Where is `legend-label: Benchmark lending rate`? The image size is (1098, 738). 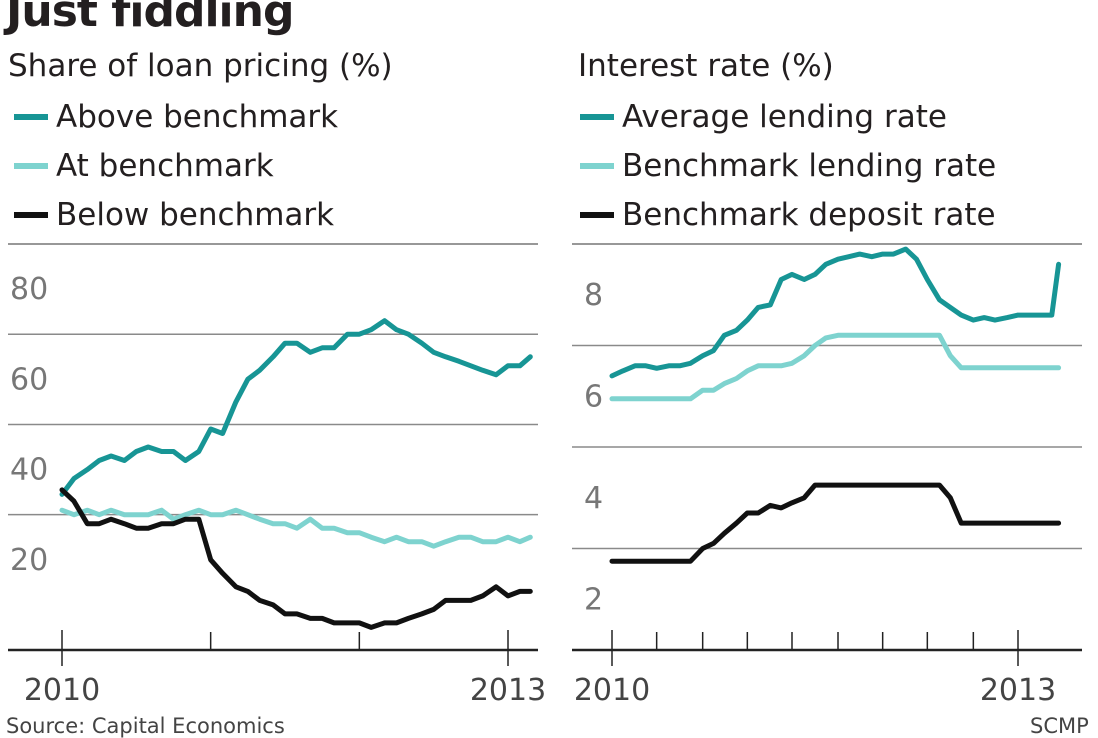 legend-label: Benchmark lending rate is located at coordinates (809, 165).